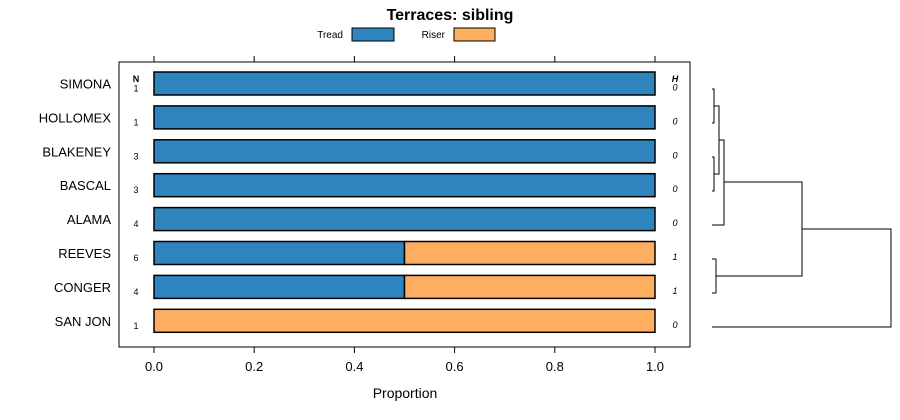 The height and width of the screenshot is (420, 900). Describe the element at coordinates (455, 366) in the screenshot. I see `x-tick-label: 0.6` at that location.